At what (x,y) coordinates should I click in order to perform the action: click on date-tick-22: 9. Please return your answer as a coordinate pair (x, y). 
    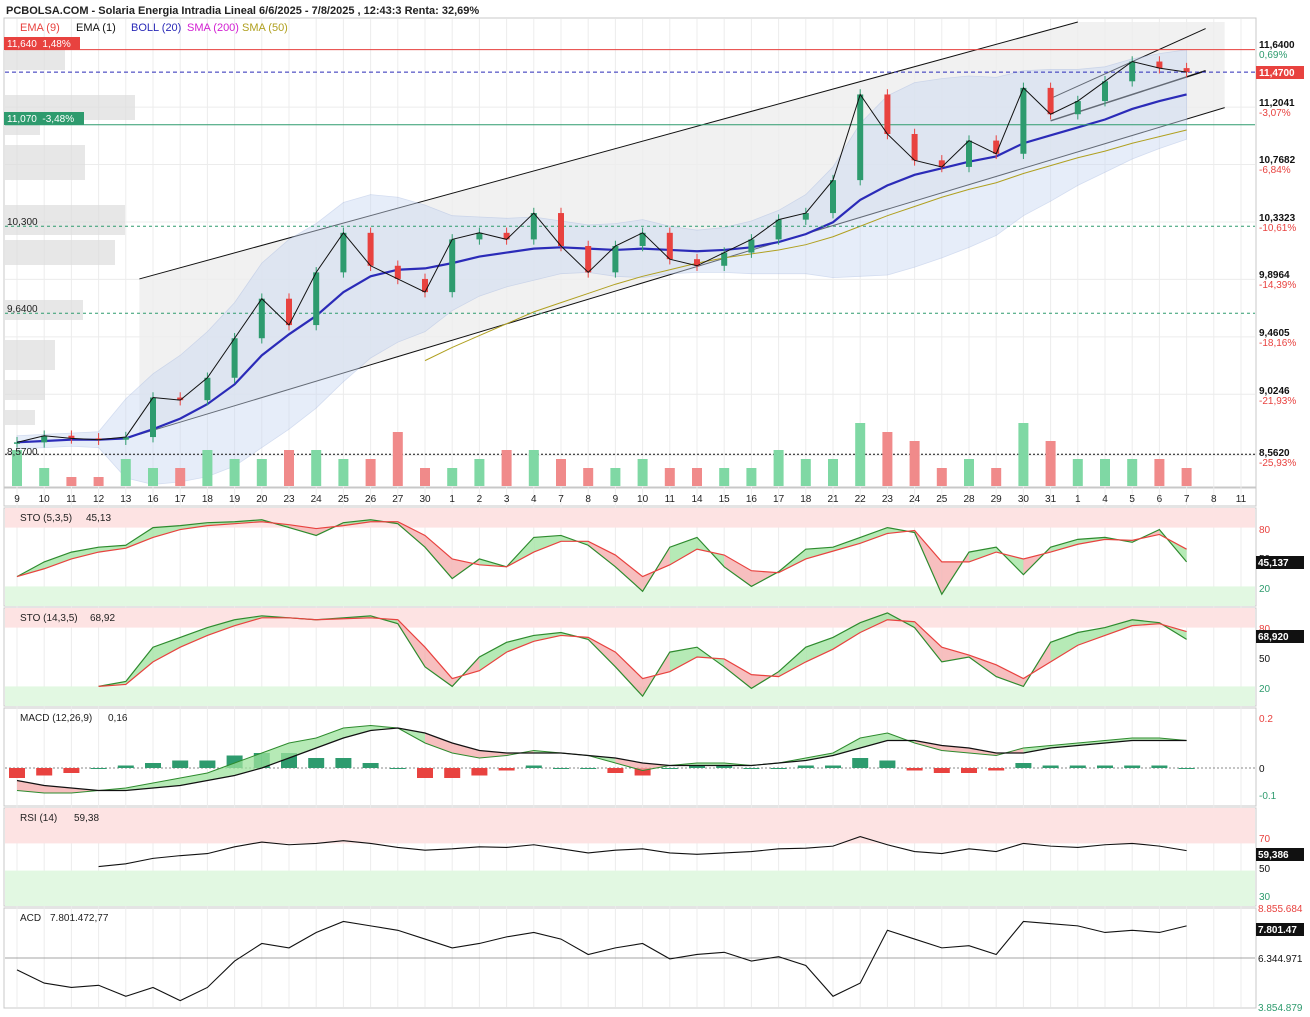
    Looking at the image, I should click on (616, 499).